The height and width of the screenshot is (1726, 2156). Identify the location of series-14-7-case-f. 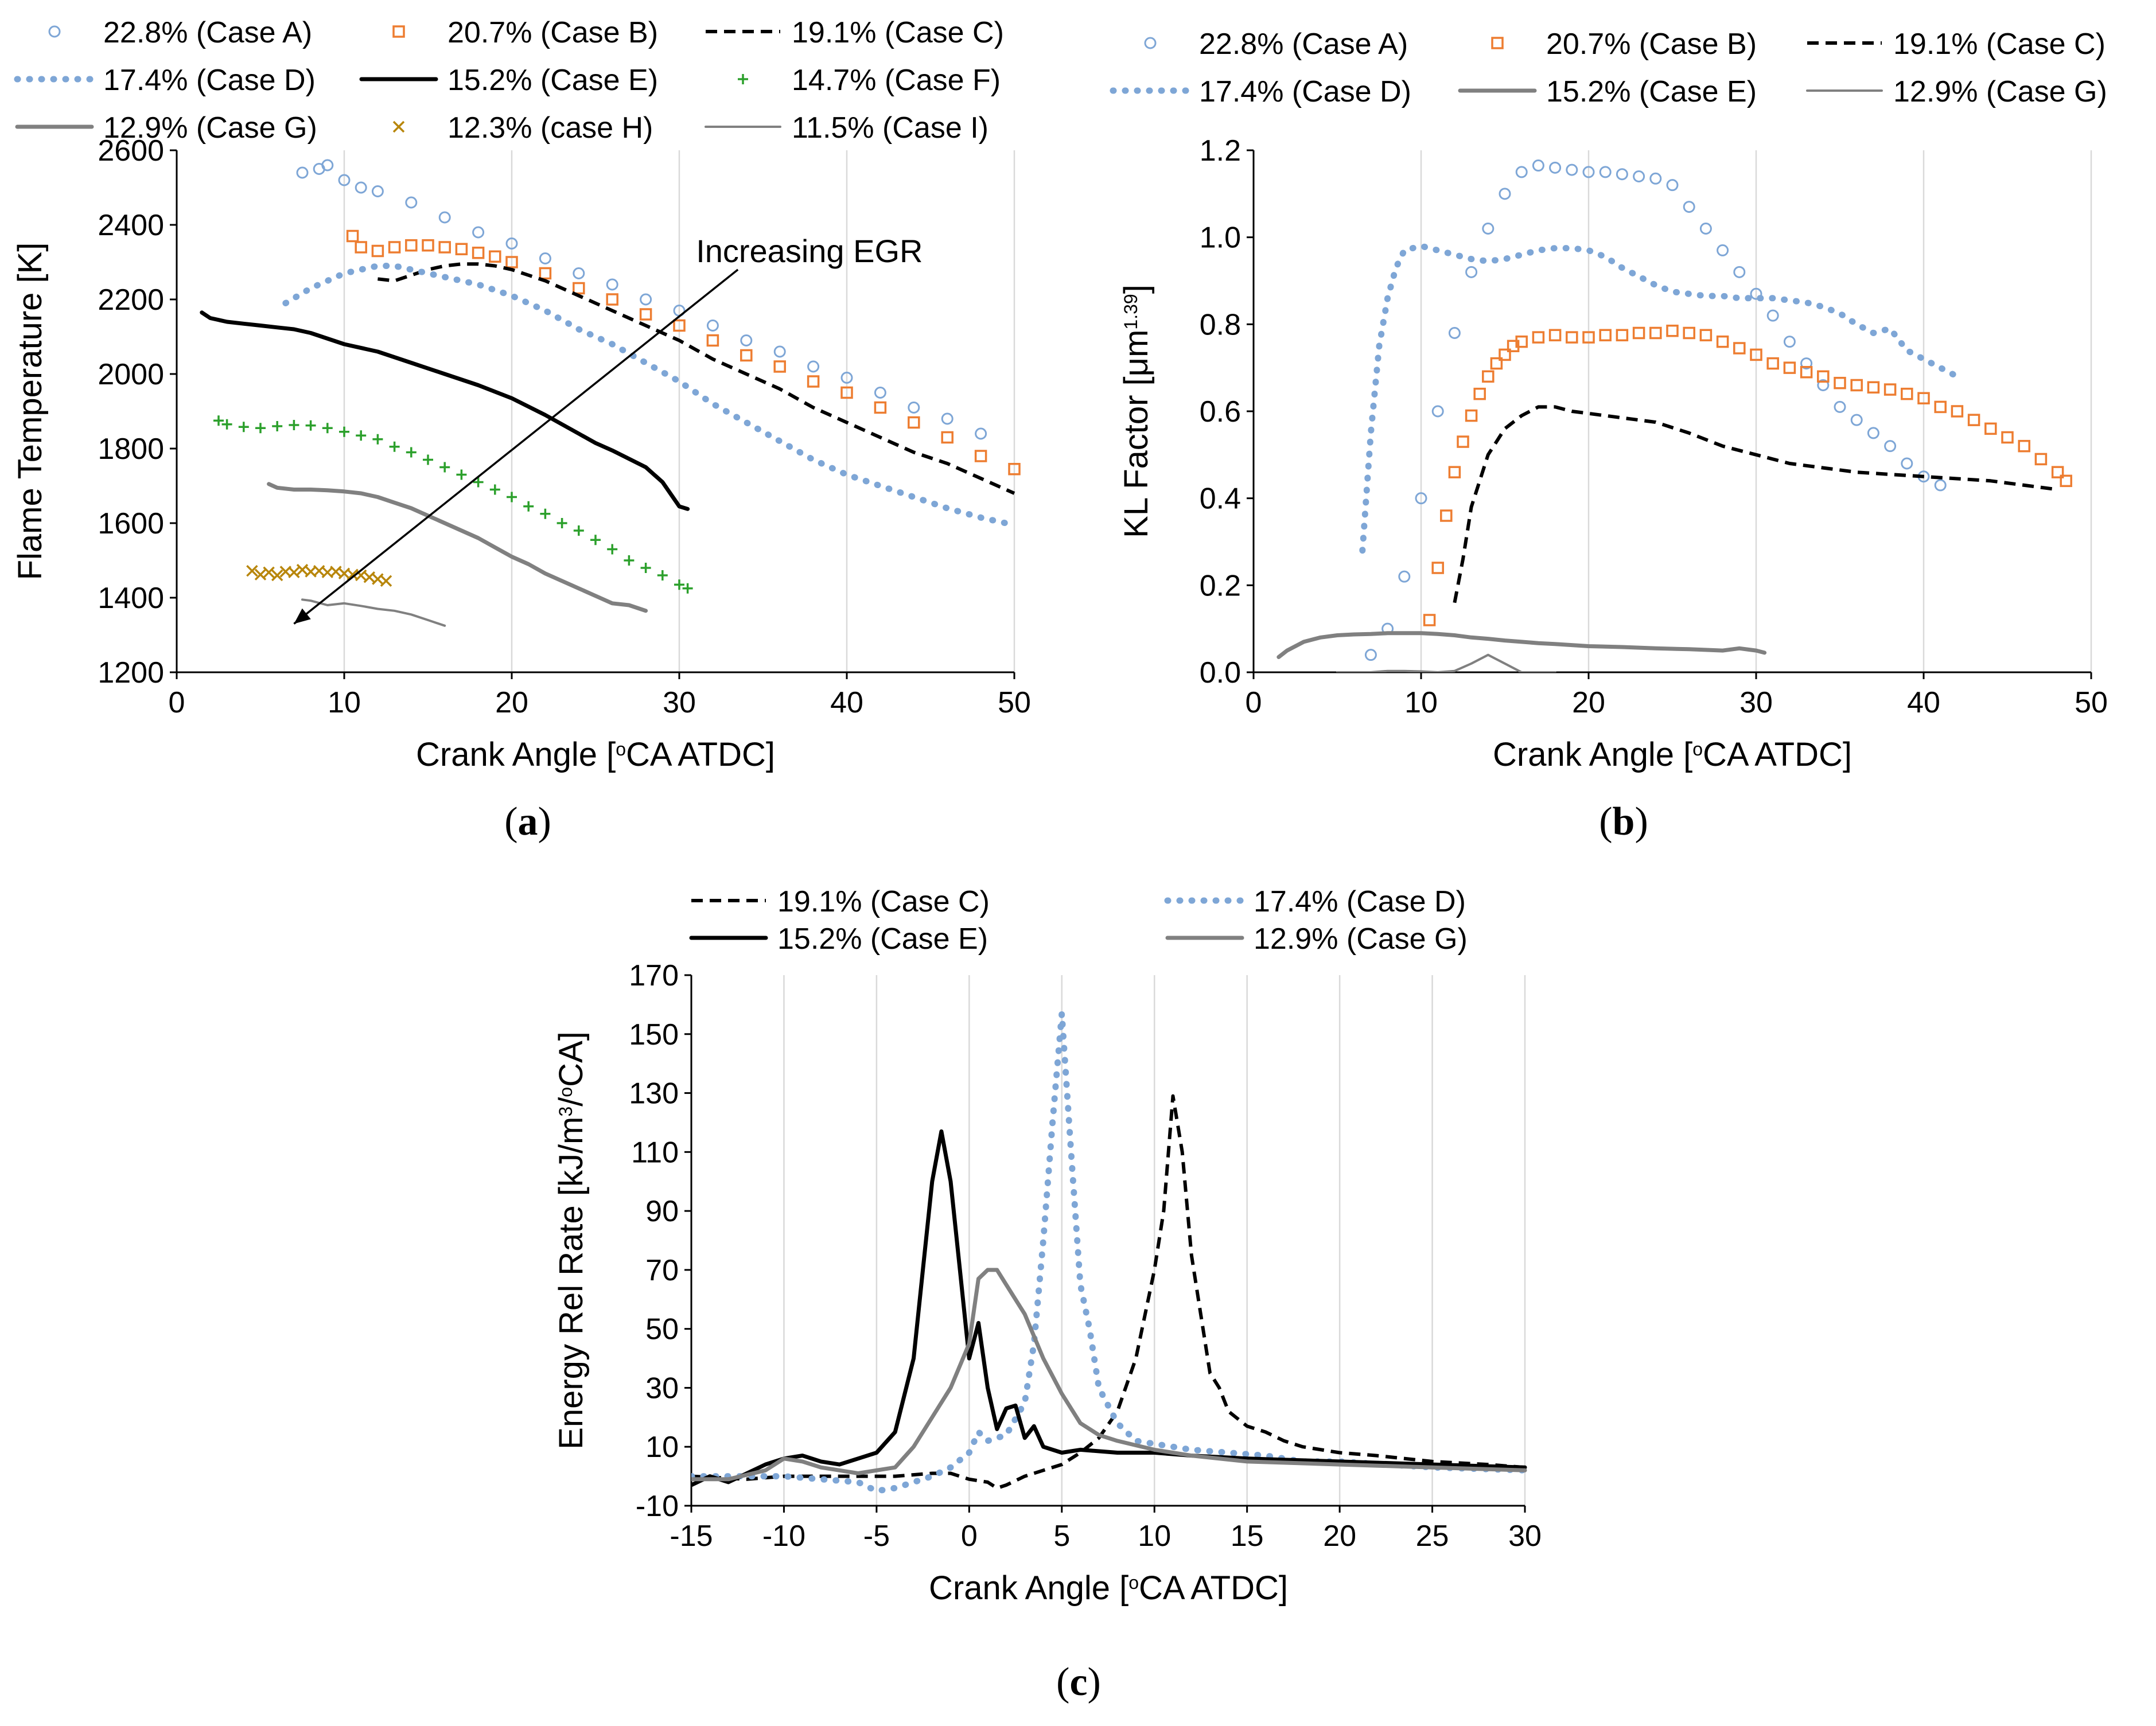
(453, 504).